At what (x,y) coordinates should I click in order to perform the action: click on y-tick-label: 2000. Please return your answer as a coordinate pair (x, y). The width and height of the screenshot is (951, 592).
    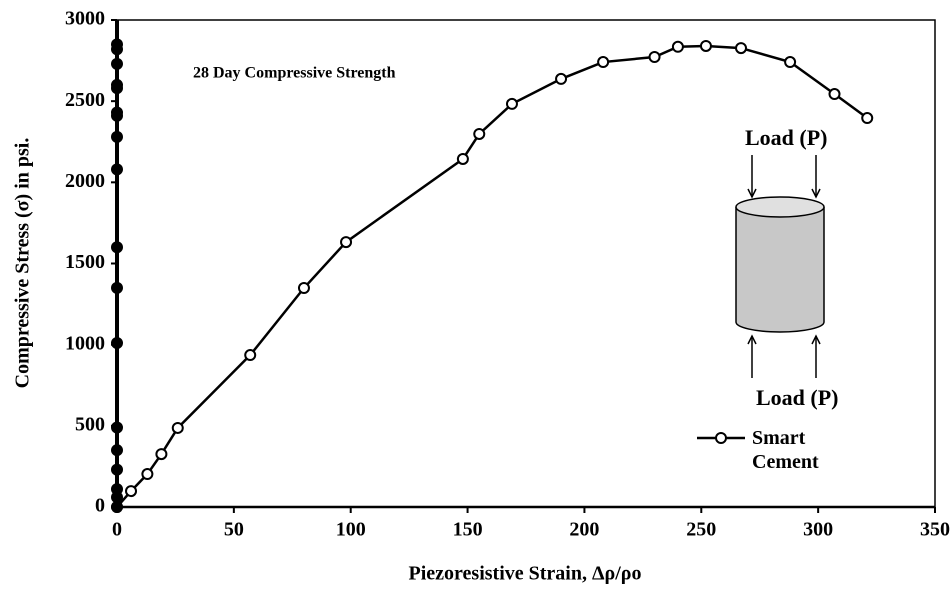
    Looking at the image, I should click on (85, 181).